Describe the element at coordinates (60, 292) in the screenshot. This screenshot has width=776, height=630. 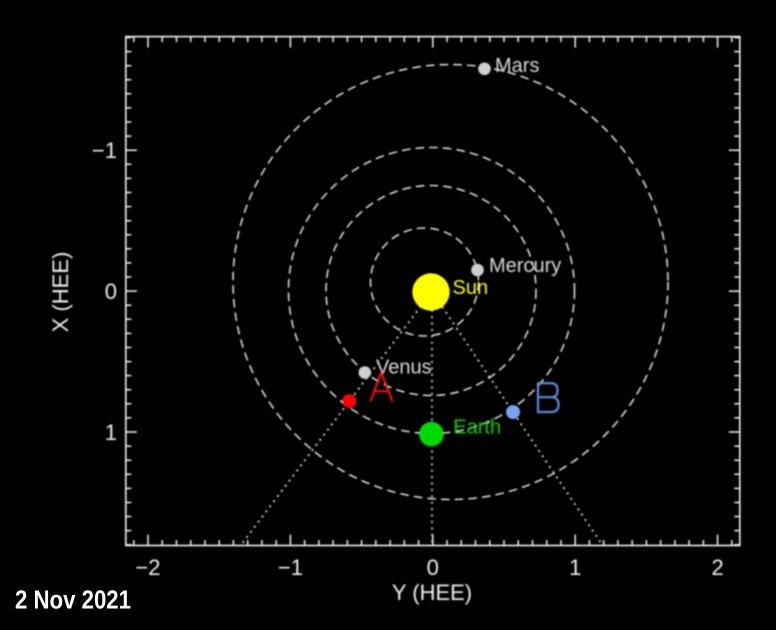
I see `svg-text: X (HEE)` at that location.